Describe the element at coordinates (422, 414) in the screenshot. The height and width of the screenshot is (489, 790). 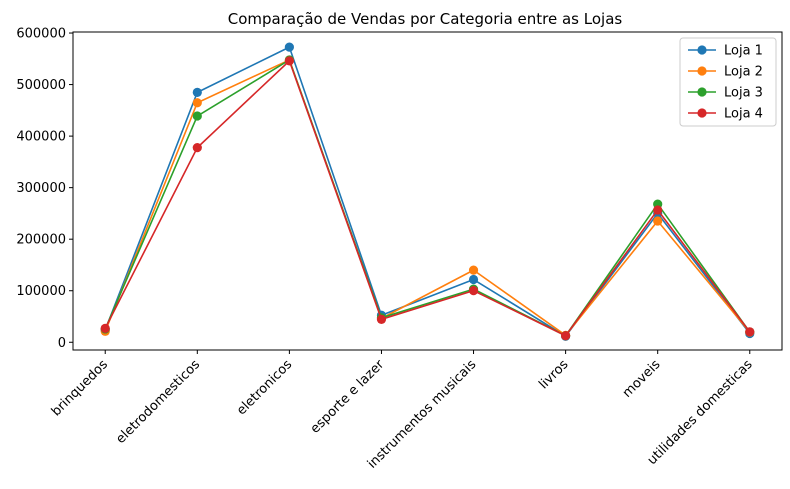
I see `x-tick-label: instrumentos musicais` at that location.